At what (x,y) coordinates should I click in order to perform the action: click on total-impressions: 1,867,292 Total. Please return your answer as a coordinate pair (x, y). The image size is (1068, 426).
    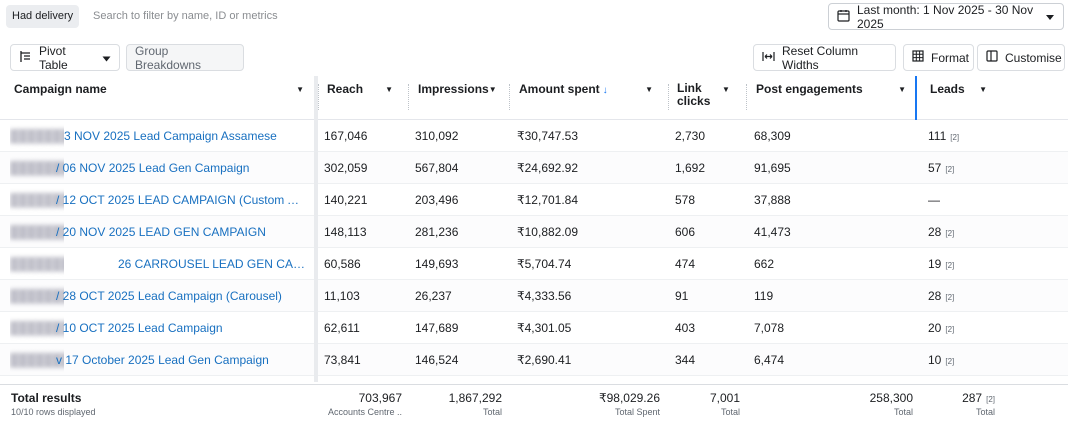
    Looking at the image, I should click on (475, 404).